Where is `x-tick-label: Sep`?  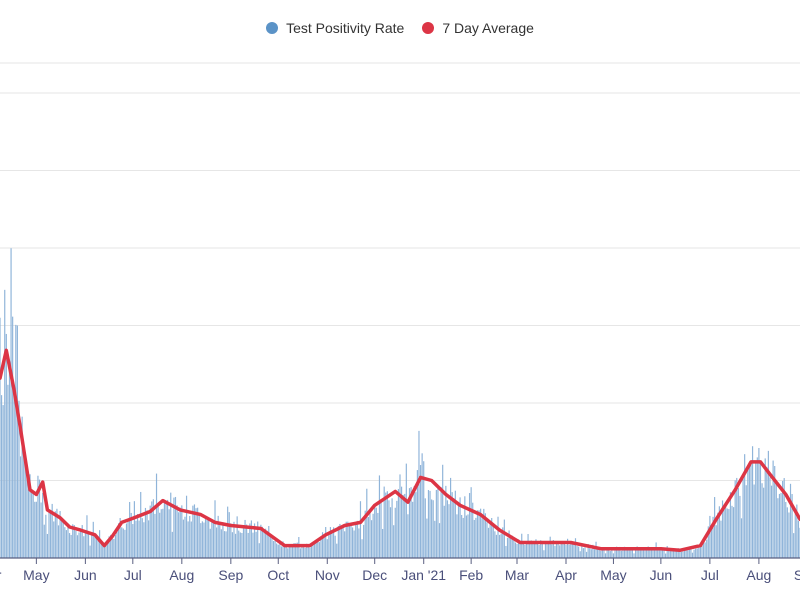 x-tick-label: Sep is located at coordinates (230, 575).